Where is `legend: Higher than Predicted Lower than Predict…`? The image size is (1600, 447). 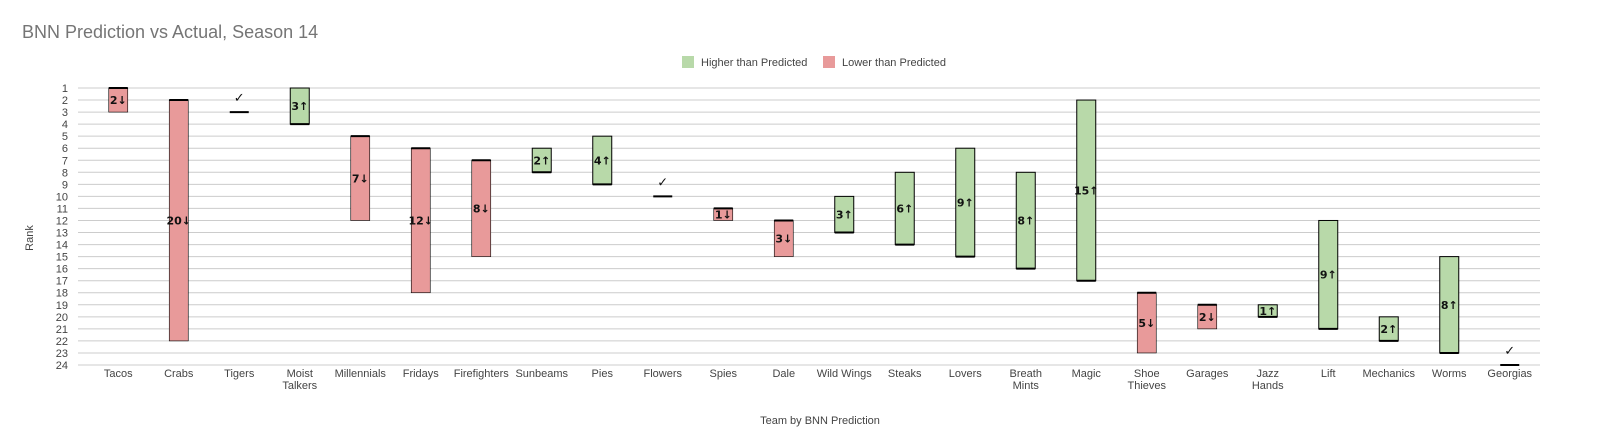
legend: Higher than Predicted Lower than Predict… is located at coordinates (814, 62).